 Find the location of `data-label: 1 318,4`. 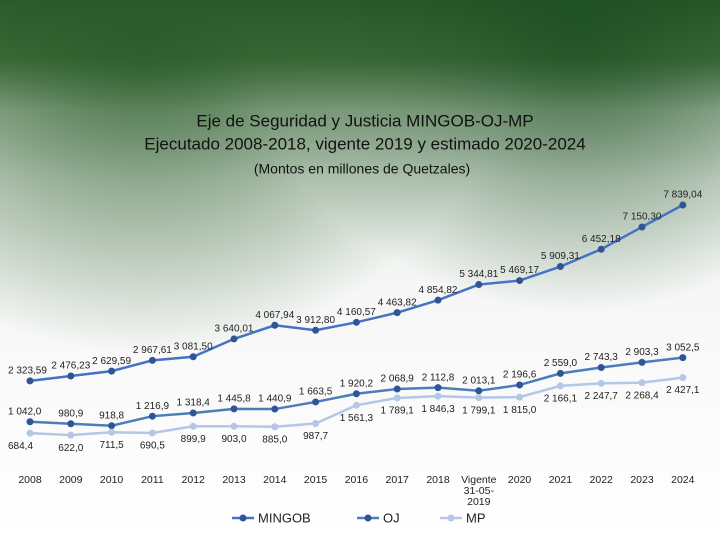

data-label: 1 318,4 is located at coordinates (194, 403).